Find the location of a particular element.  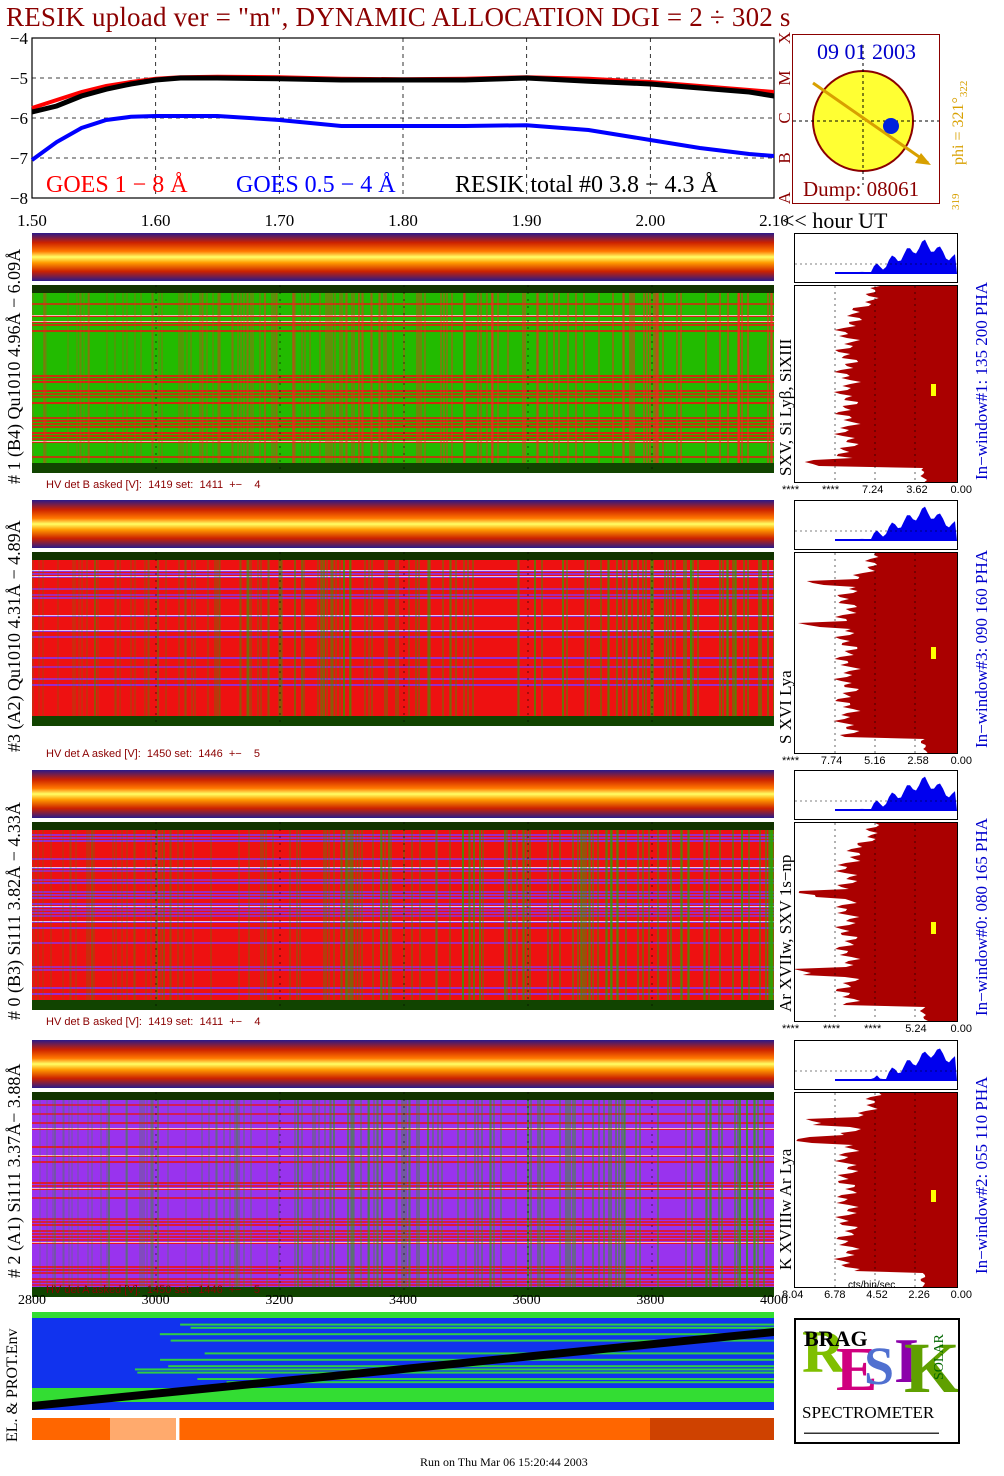

detector-label: # 2 (A1) Si111 3.37Å− 3.88Å is located at coordinates (14, 1170).